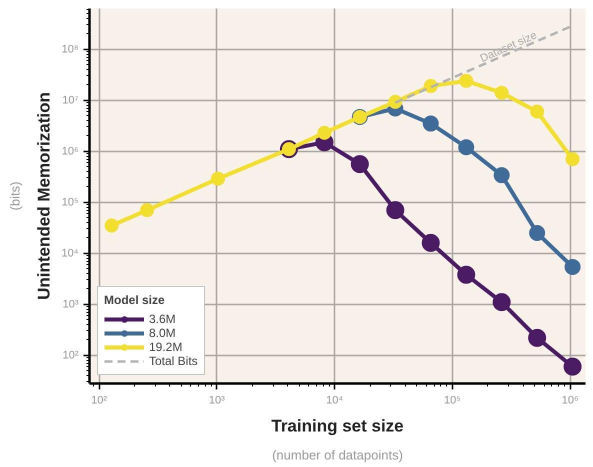 Image resolution: width=593 pixels, height=467 pixels. I want to click on x-tick-label: 10⁵, so click(452, 400).